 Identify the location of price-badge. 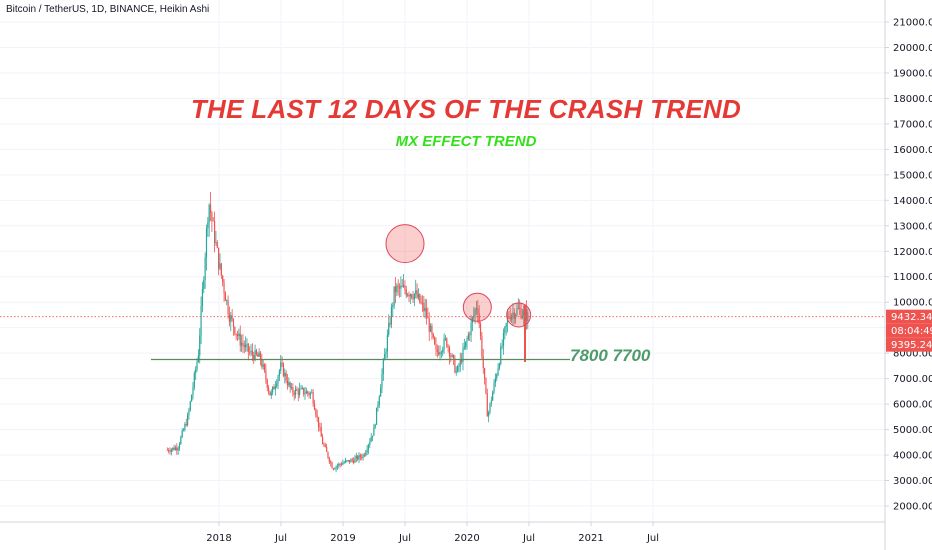
(909, 316).